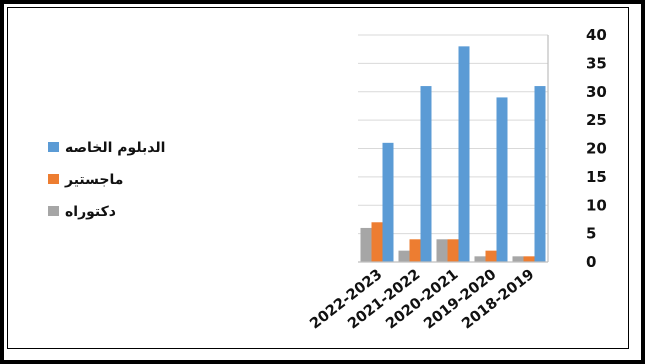  What do you see at coordinates (591, 234) in the screenshot?
I see `y-tick-label: 5` at bounding box center [591, 234].